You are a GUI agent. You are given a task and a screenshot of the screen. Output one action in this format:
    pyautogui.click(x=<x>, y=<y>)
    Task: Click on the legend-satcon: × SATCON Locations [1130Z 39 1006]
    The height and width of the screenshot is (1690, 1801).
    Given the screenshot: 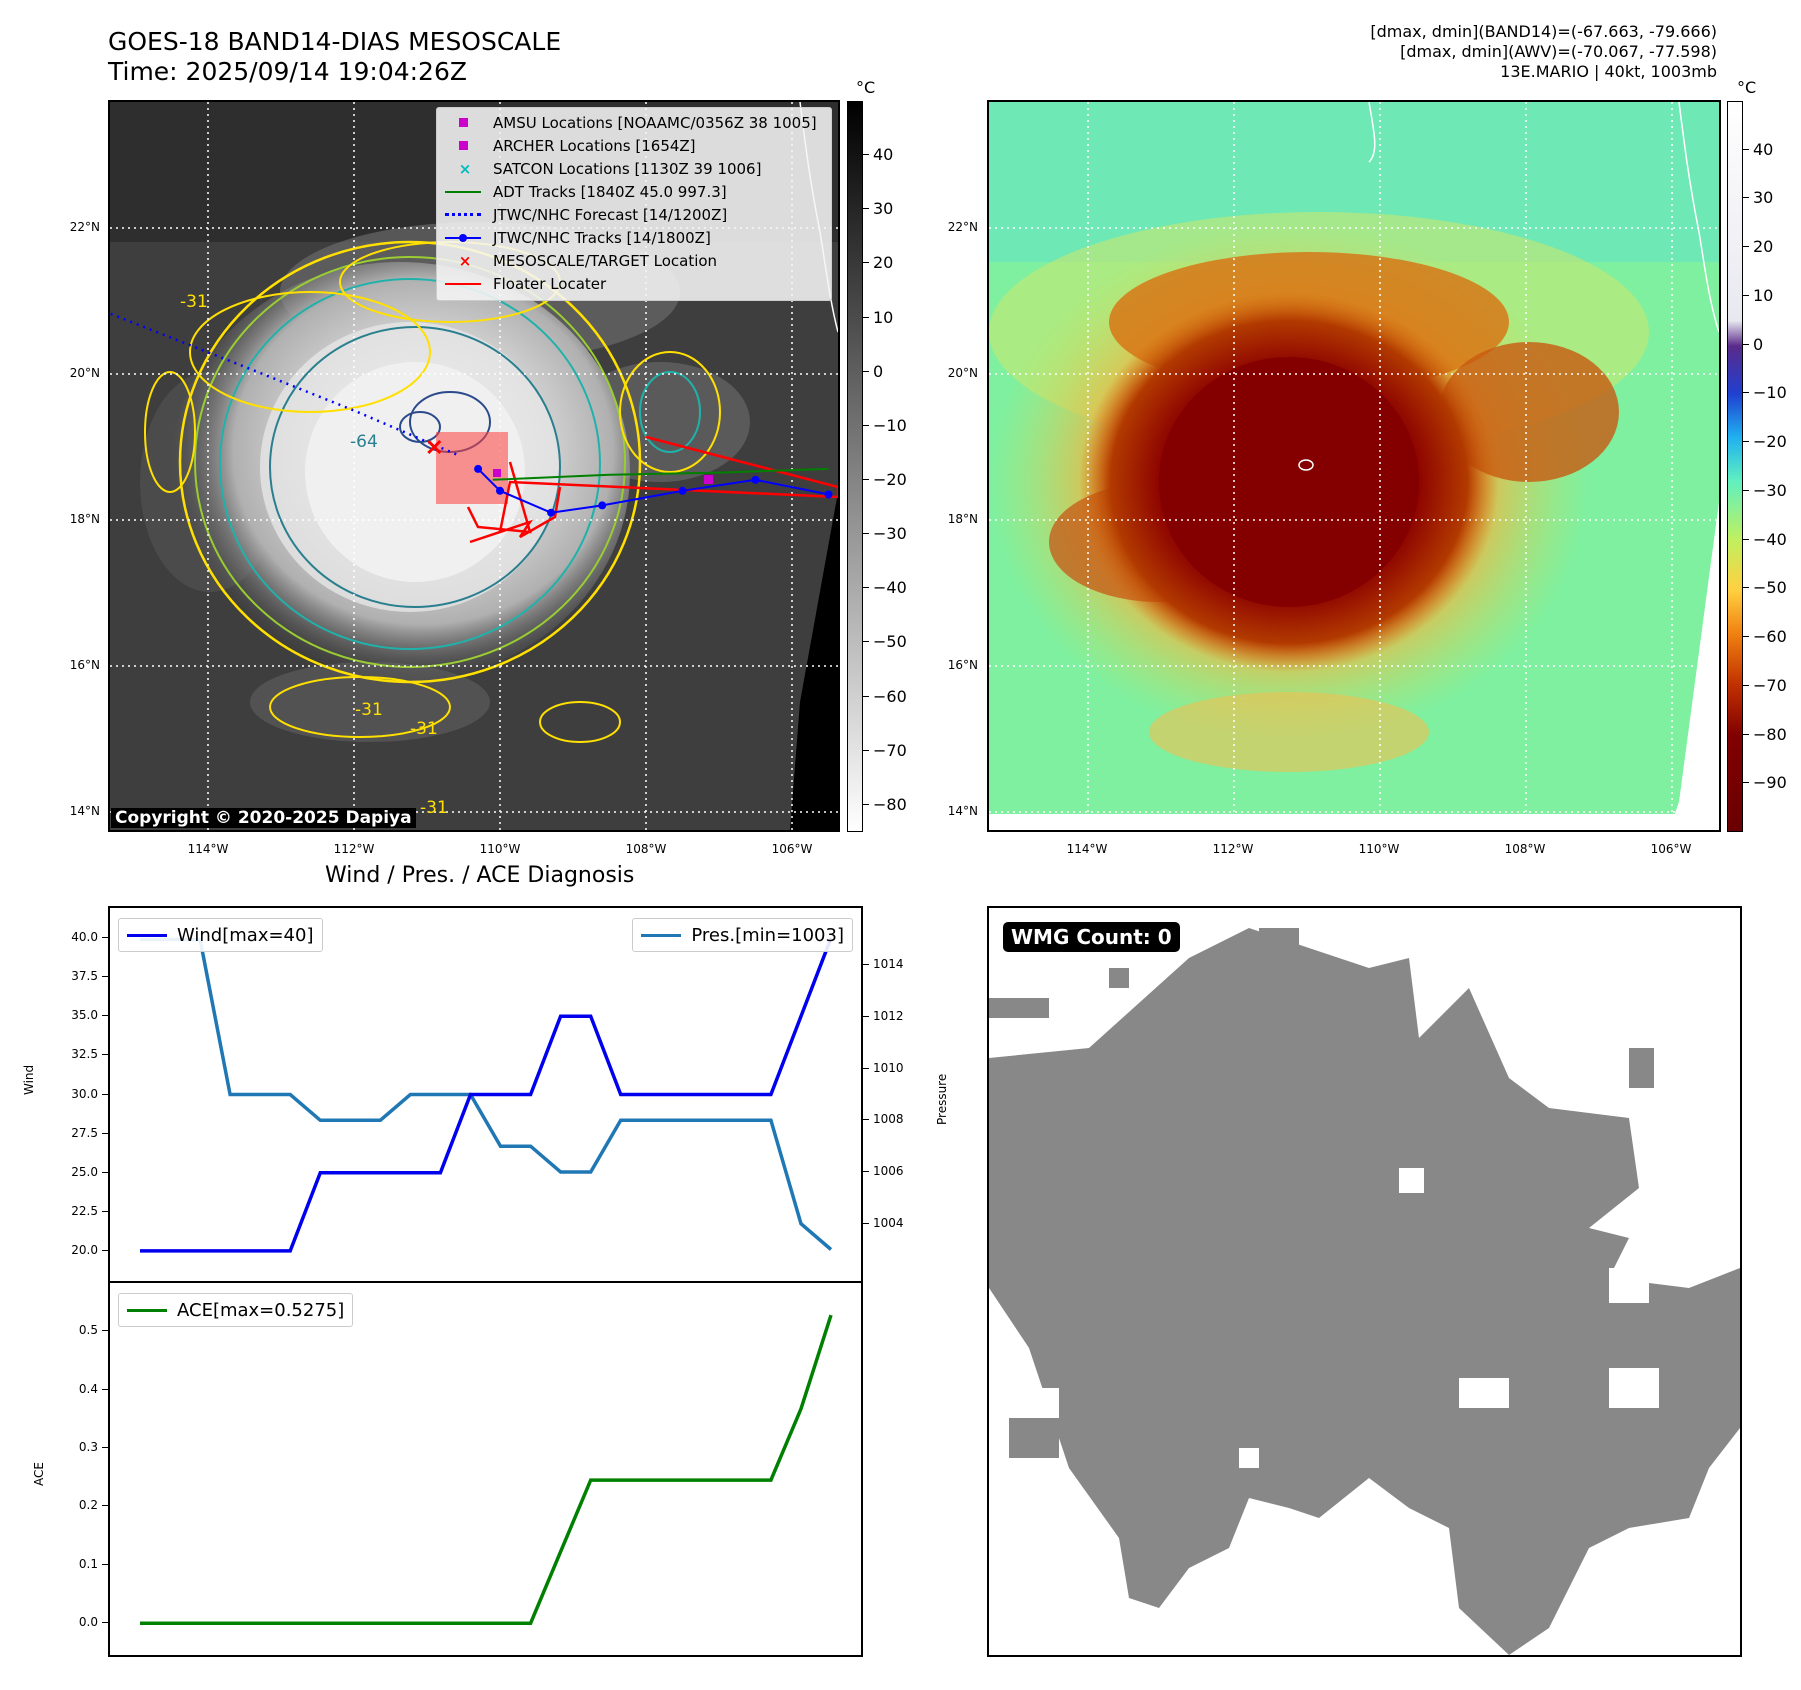 What is the action you would take?
    pyautogui.click(x=610, y=169)
    